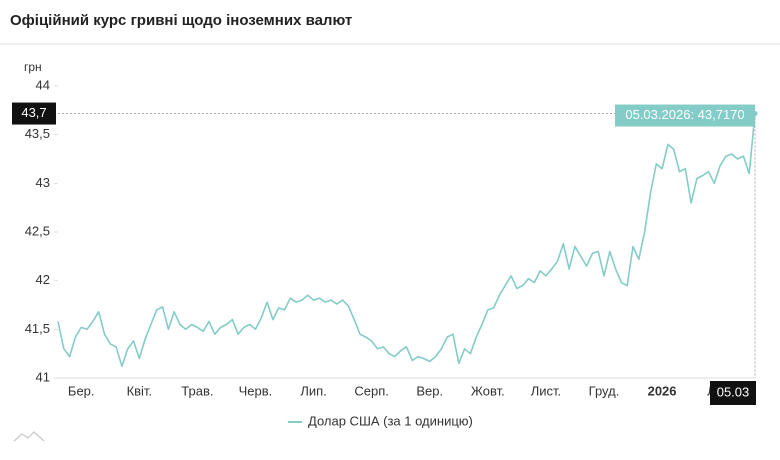  What do you see at coordinates (429, 390) in the screenshot?
I see `x-tick-label: Вер.` at bounding box center [429, 390].